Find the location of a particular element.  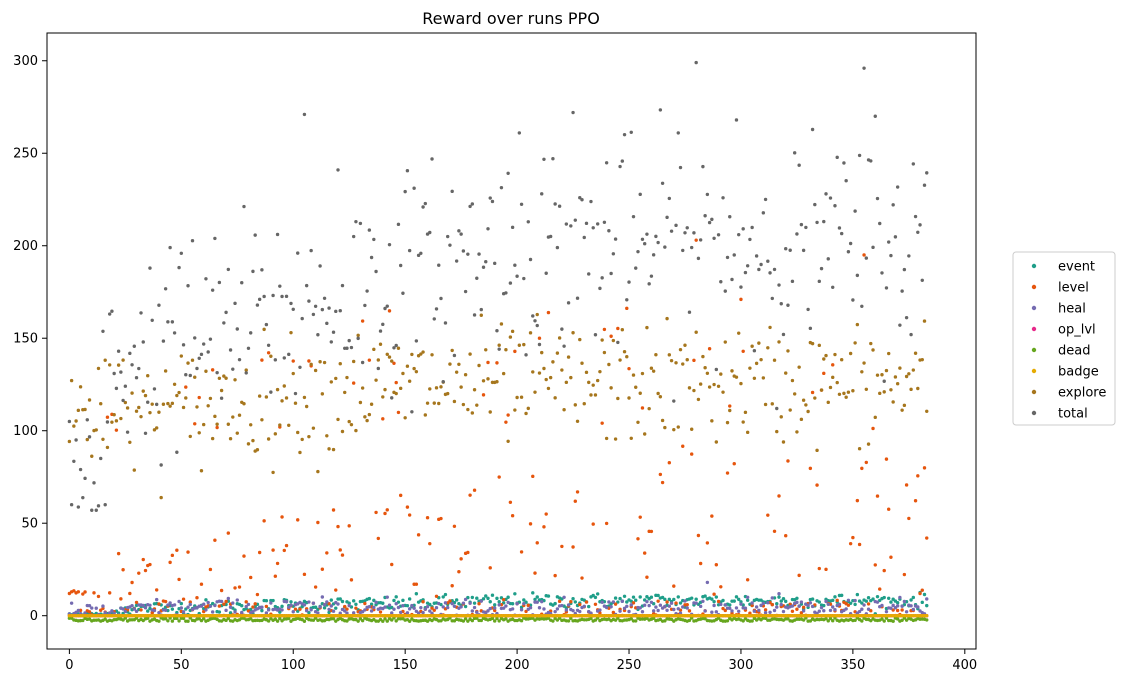

legend-marker-heal is located at coordinates (1034, 308).